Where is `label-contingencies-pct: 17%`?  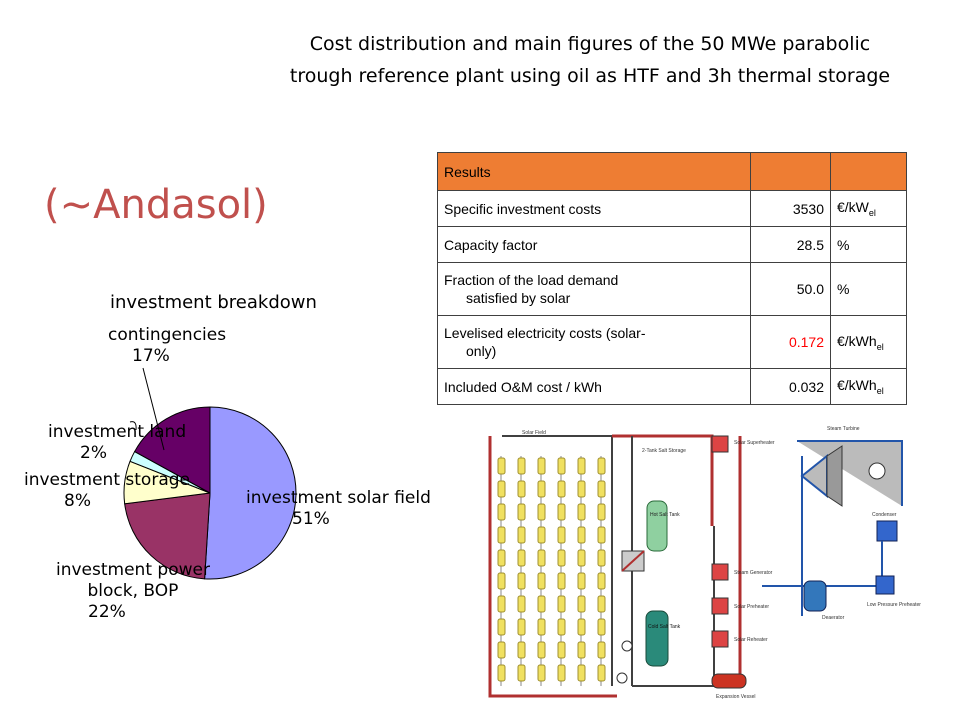 label-contingencies-pct: 17% is located at coordinates (151, 356).